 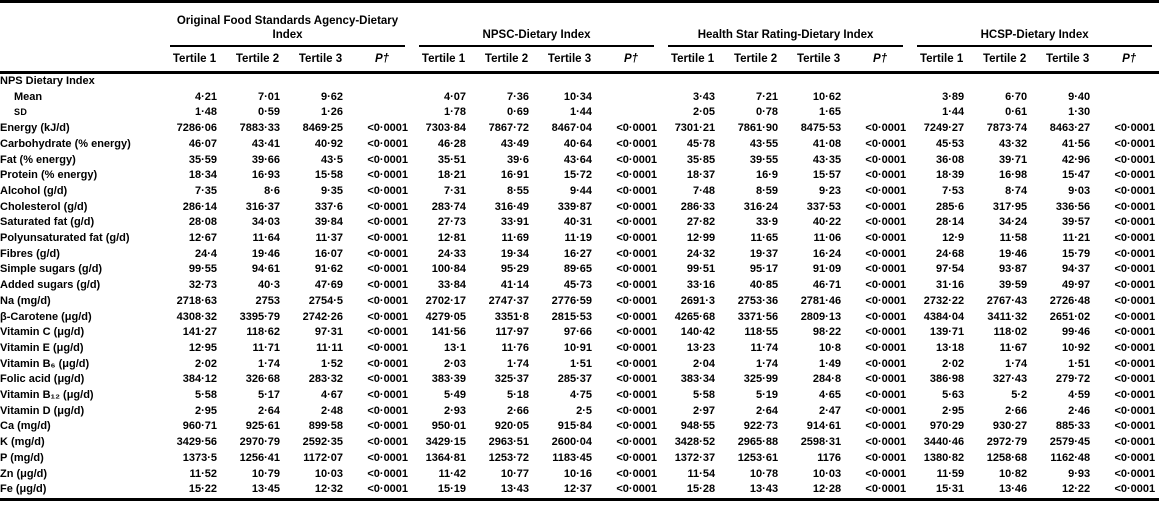 What do you see at coordinates (953, 112) in the screenshot?
I see `value-cell: 1·44` at bounding box center [953, 112].